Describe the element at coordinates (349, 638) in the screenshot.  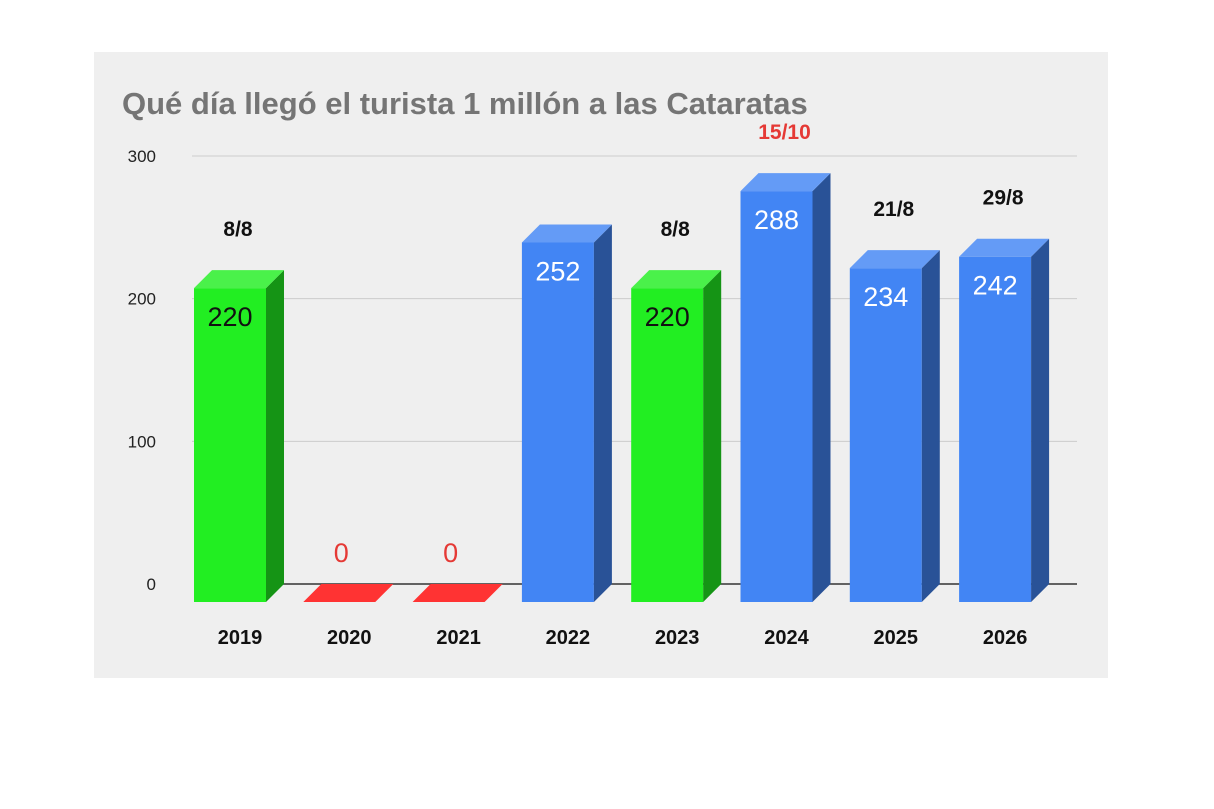
I see `x-tick-label: 2020` at that location.